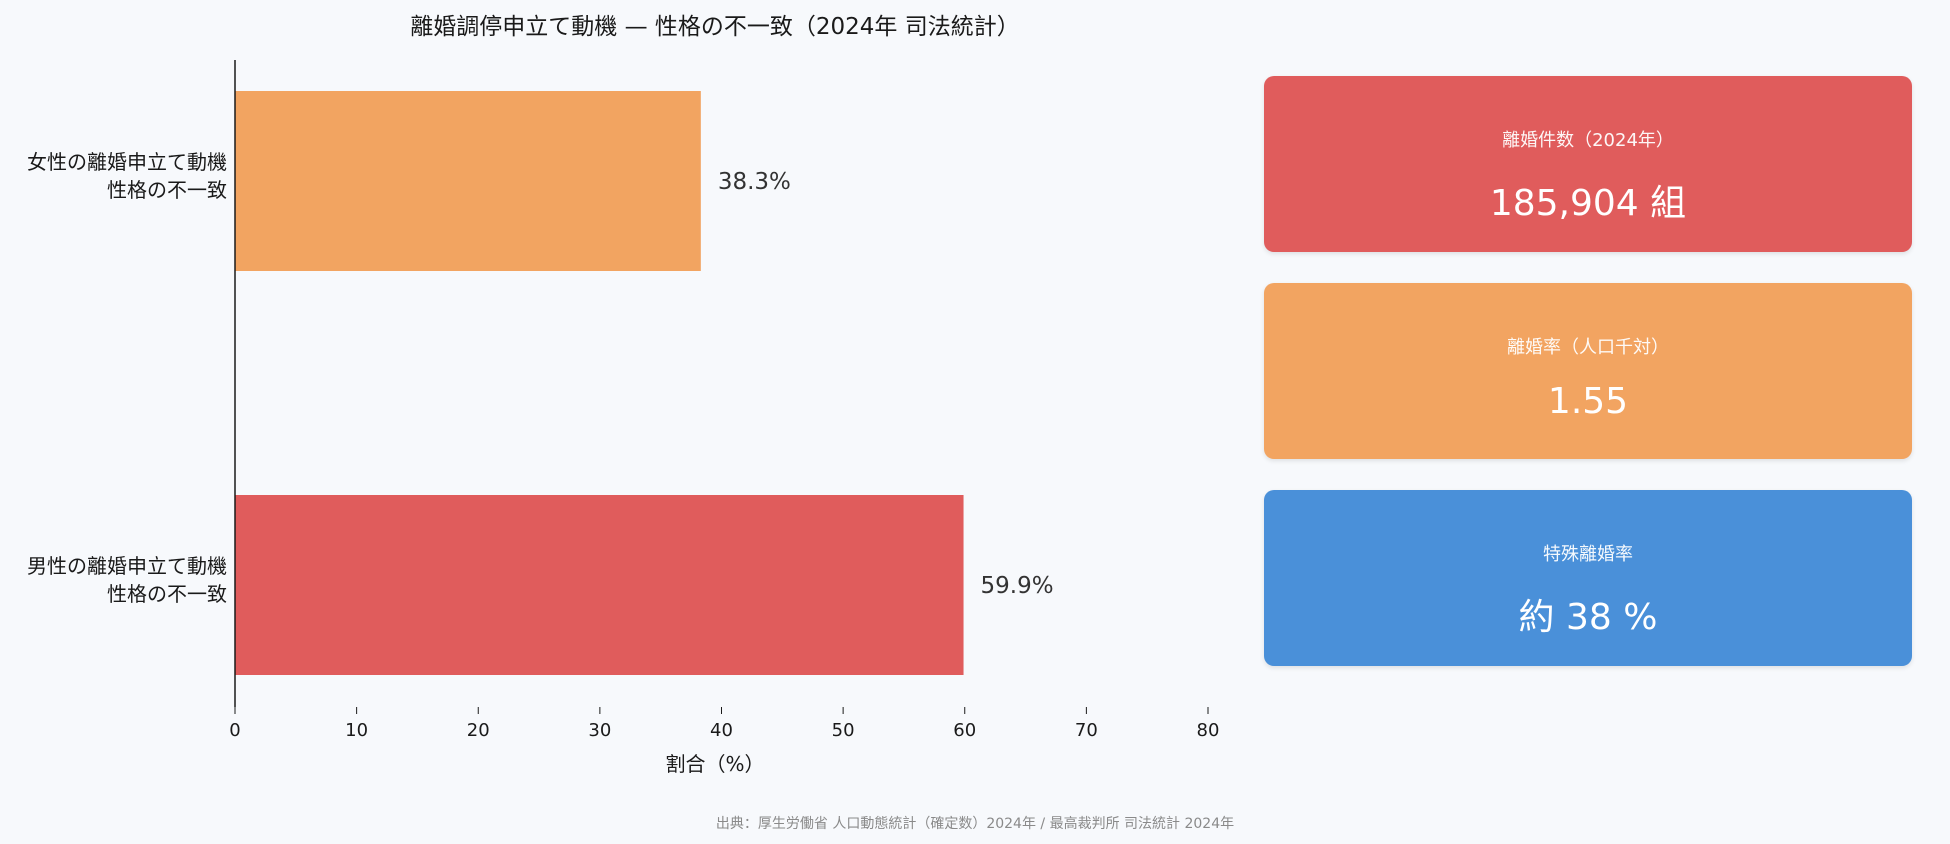  What do you see at coordinates (1588, 554) in the screenshot?
I see `kpi-label: 特殊離婚率` at bounding box center [1588, 554].